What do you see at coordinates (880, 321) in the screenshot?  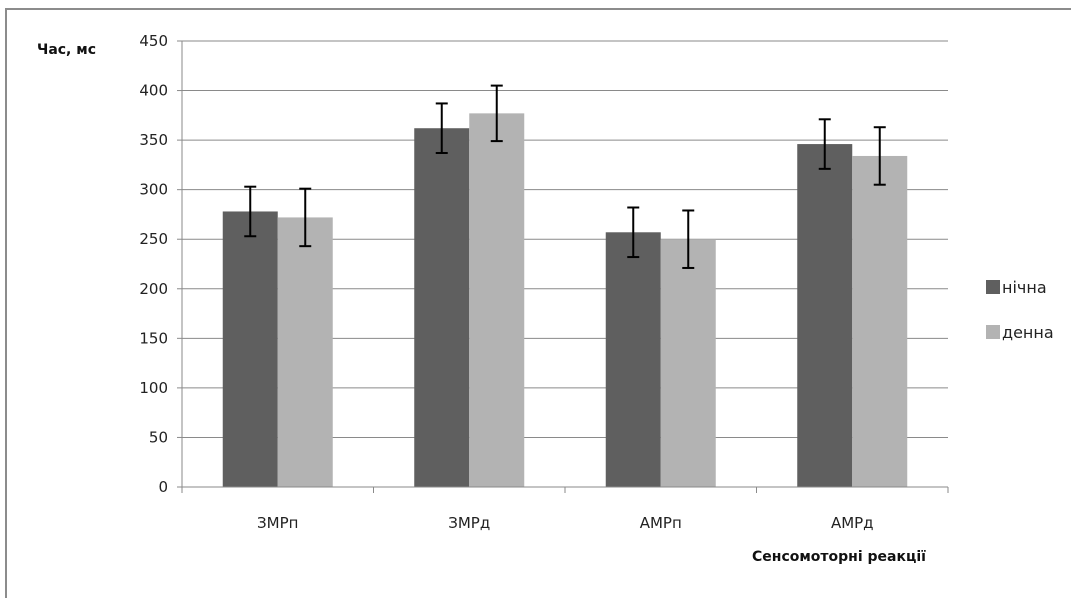 I see `bar-денна-АМРд` at bounding box center [880, 321].